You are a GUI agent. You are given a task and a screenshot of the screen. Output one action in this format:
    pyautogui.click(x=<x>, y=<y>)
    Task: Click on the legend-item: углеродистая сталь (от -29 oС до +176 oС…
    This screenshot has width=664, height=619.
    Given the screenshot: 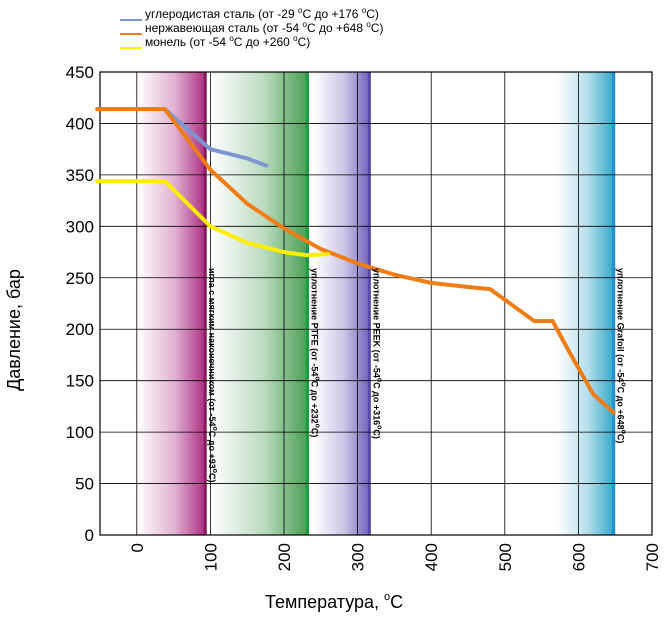 What is the action you would take?
    pyautogui.click(x=262, y=13)
    